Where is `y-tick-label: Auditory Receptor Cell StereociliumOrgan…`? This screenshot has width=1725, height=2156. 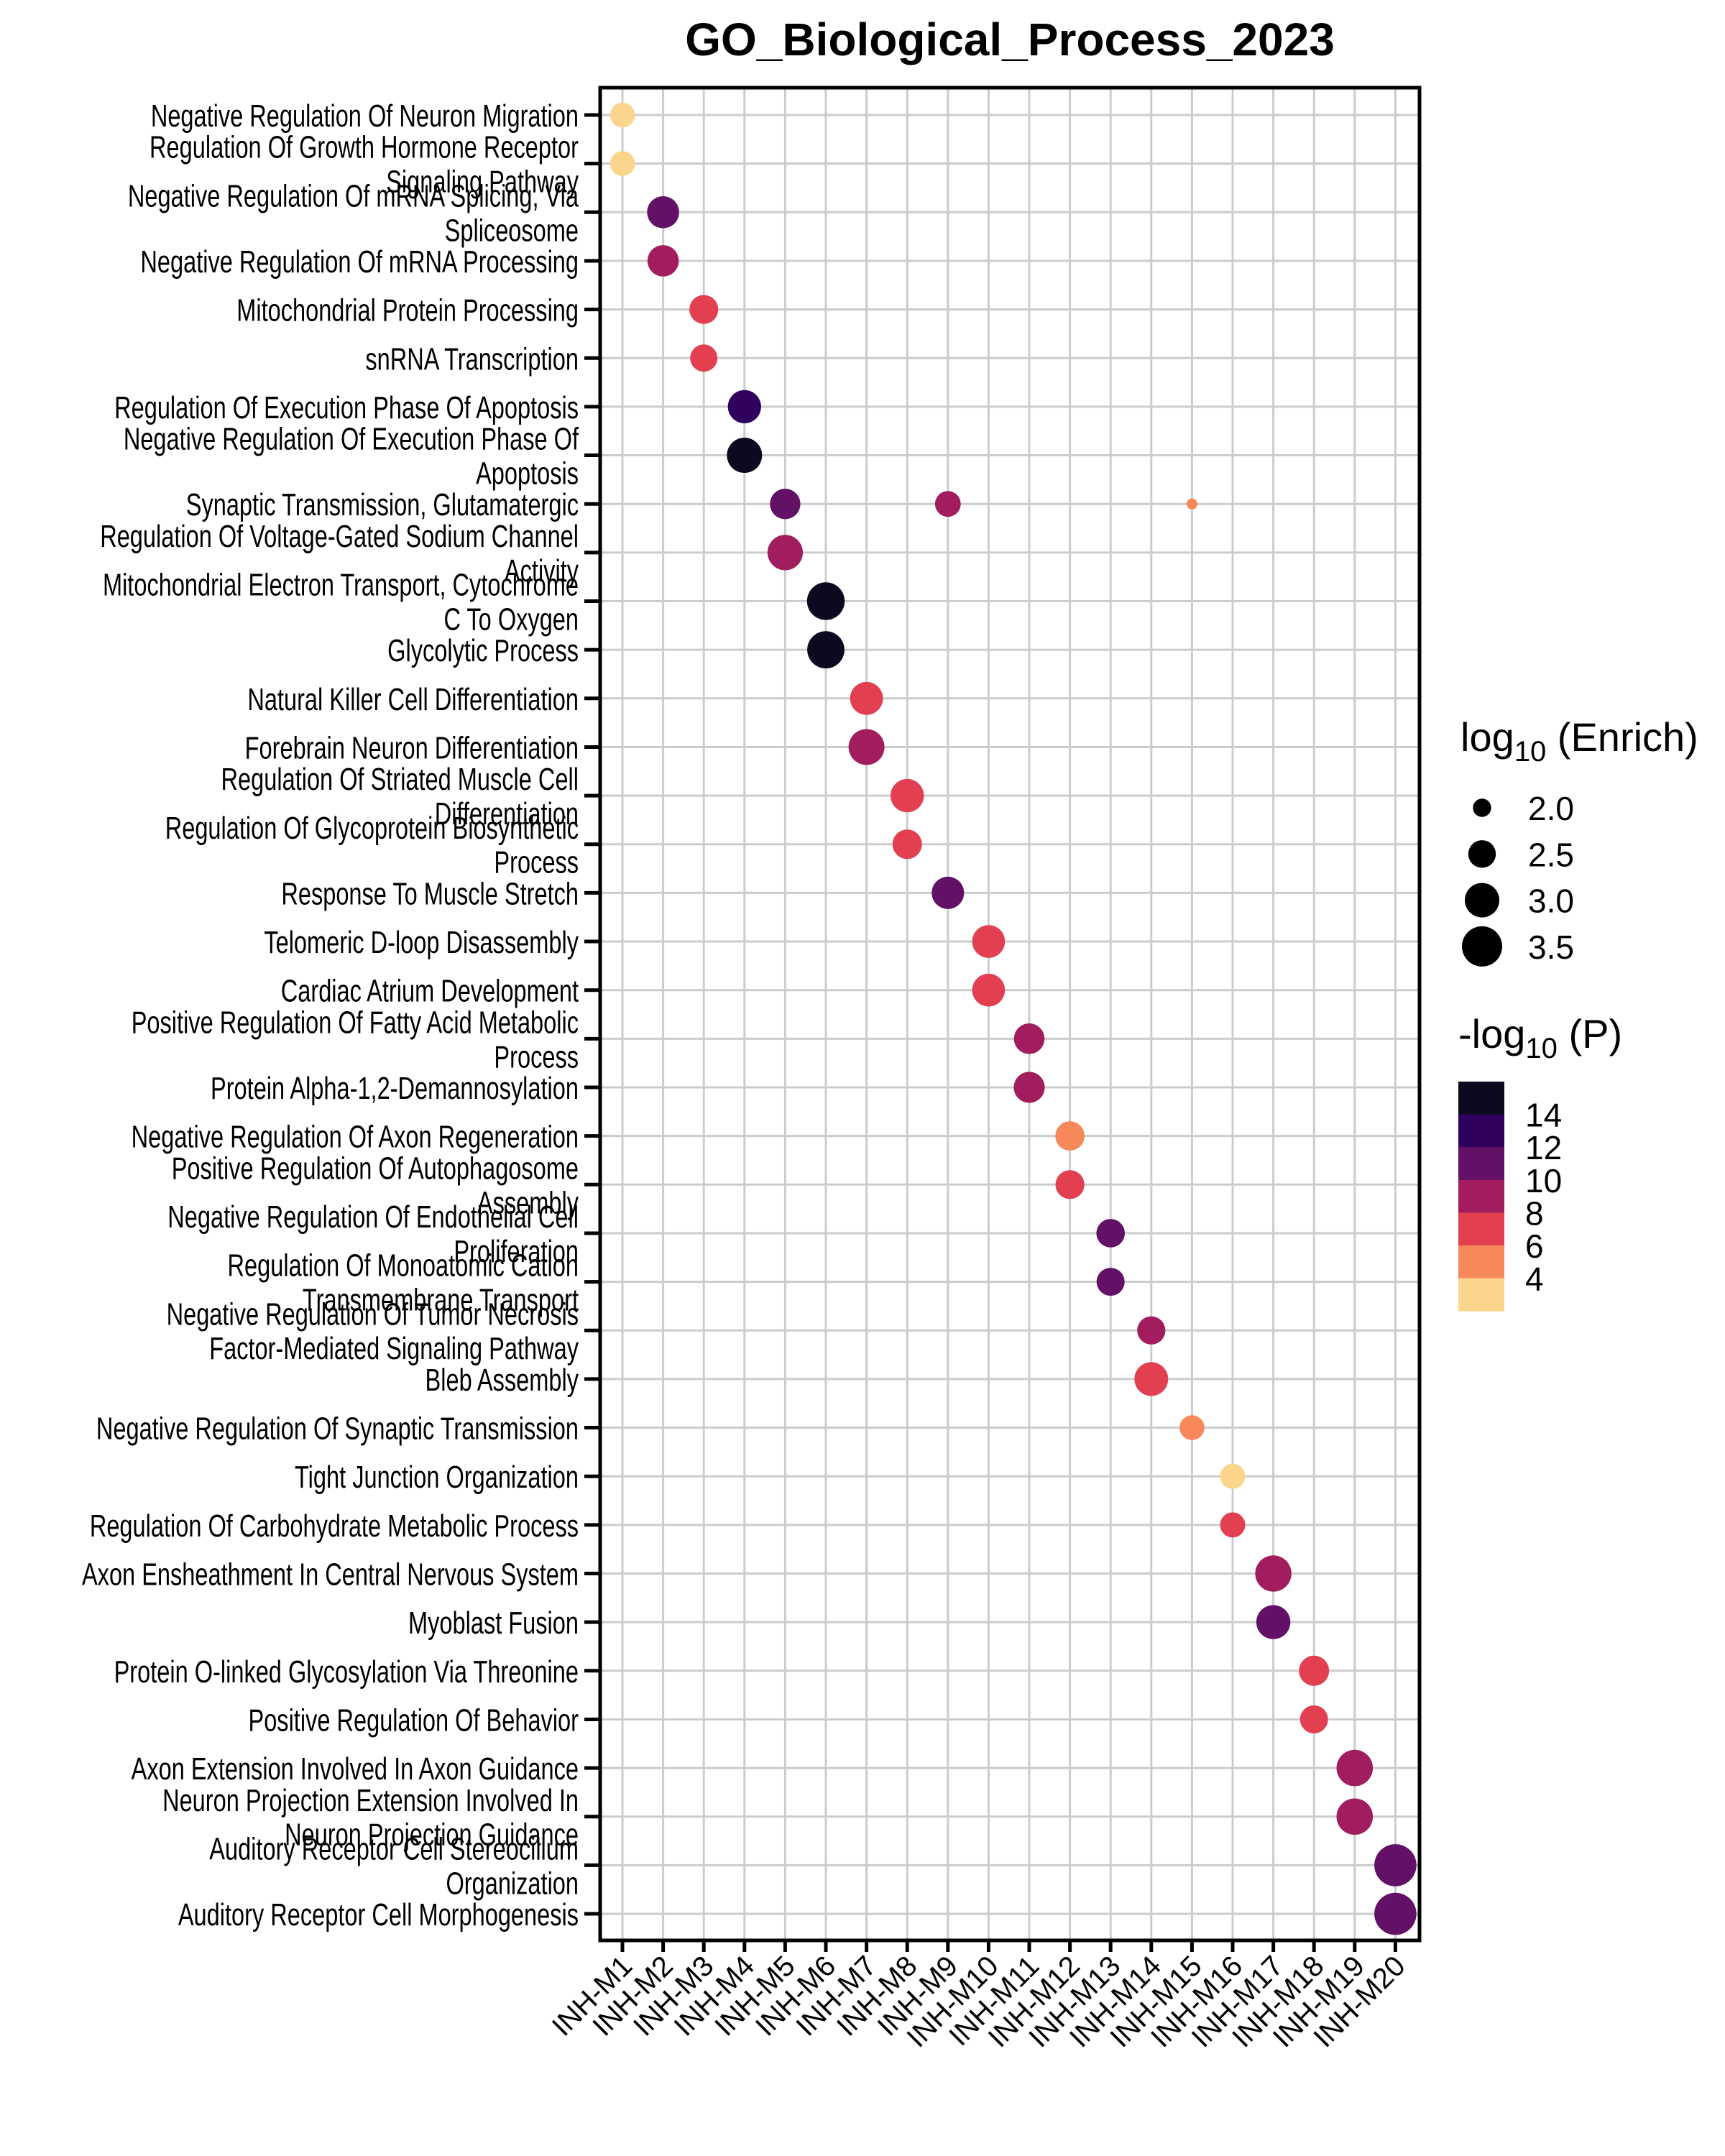
y-tick-label: Auditory Receptor Cell StereociliumOrgan… is located at coordinates (394, 1867).